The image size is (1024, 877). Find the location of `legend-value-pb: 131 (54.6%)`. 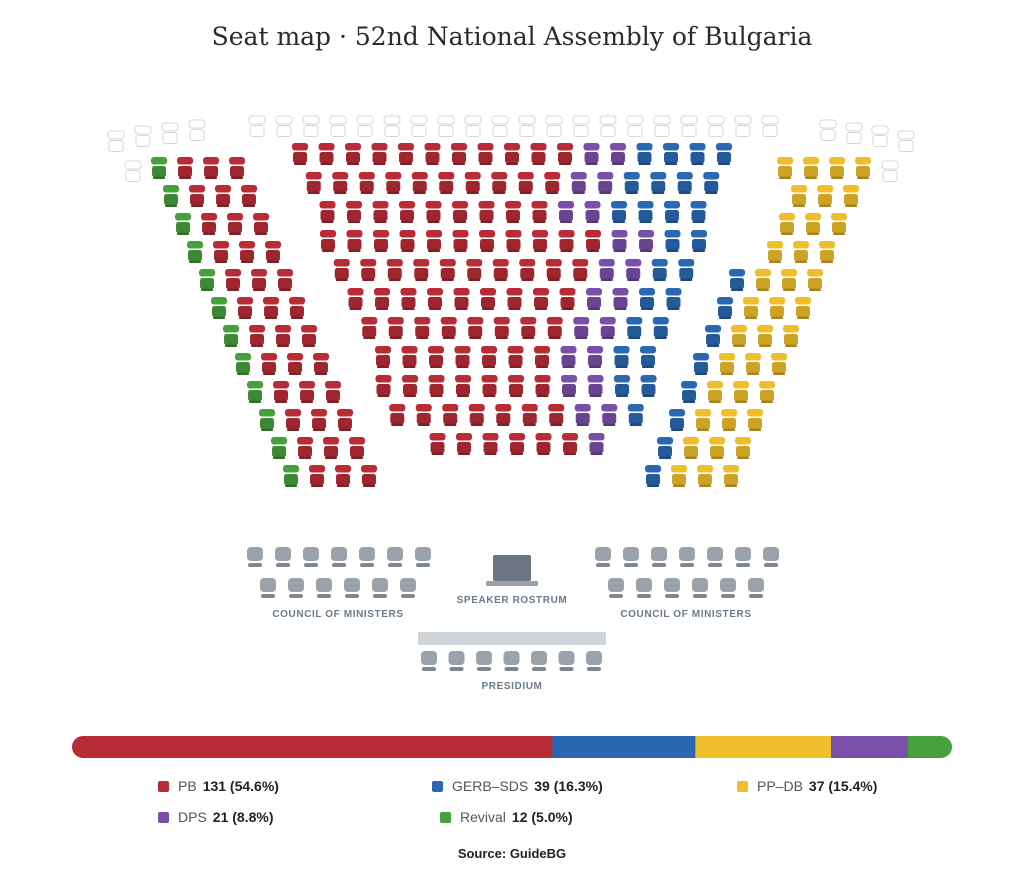

legend-value-pb: 131 (54.6%) is located at coordinates (240, 786).